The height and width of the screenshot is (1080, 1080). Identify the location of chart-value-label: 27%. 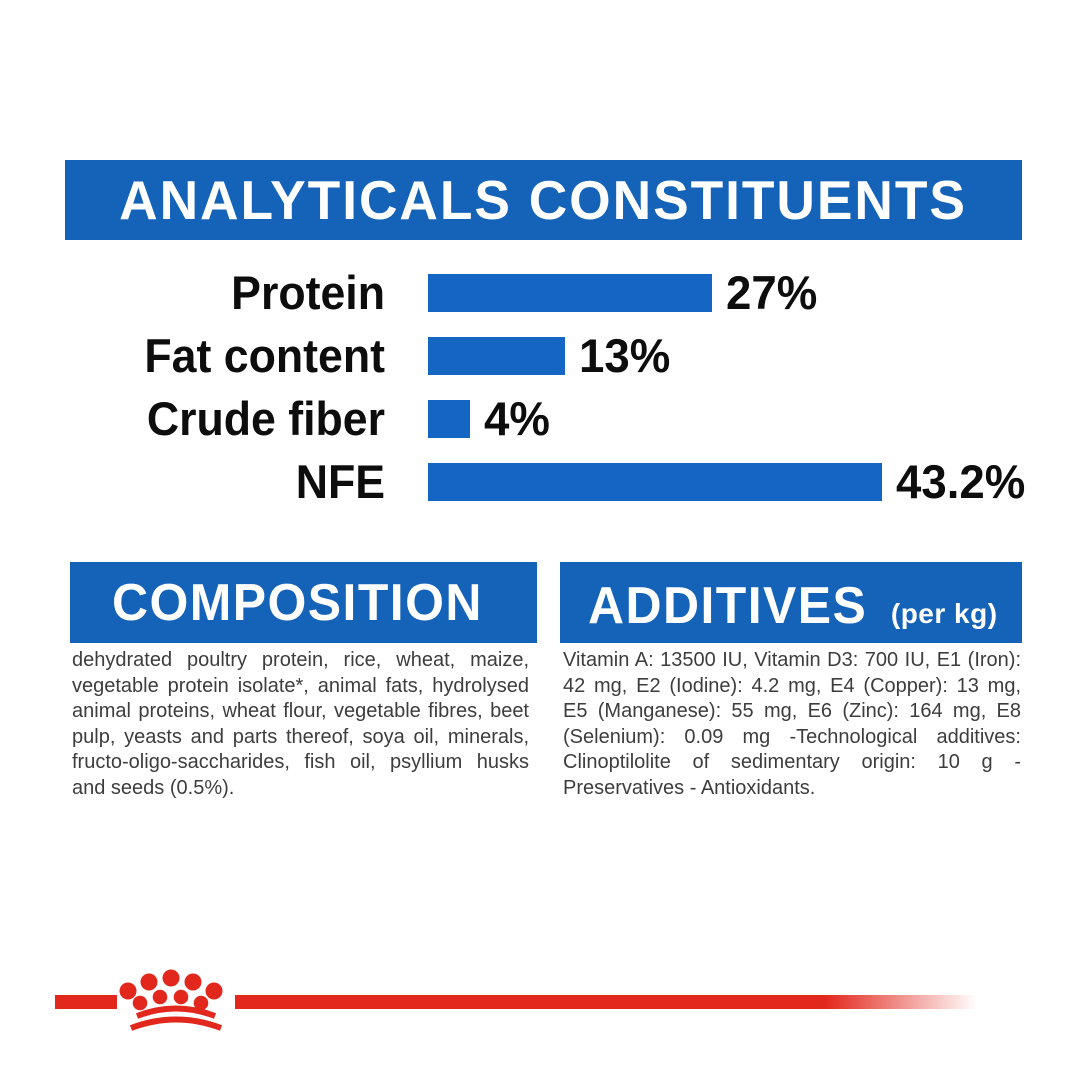
(771, 292).